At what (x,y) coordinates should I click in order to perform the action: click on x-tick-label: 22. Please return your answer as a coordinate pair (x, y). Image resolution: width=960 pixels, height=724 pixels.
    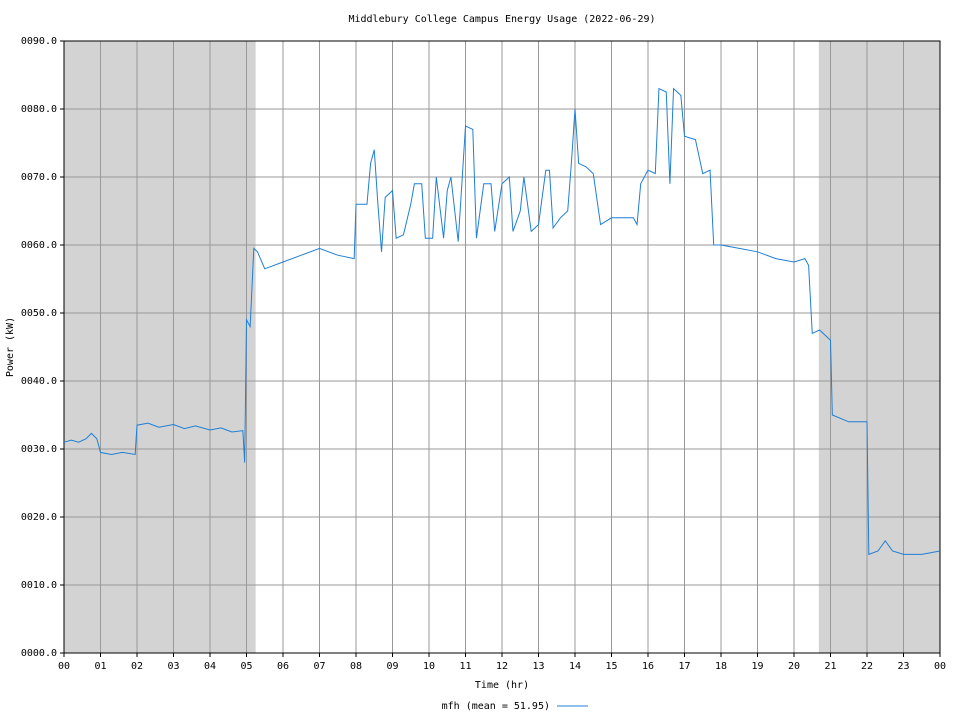
    Looking at the image, I should click on (867, 666).